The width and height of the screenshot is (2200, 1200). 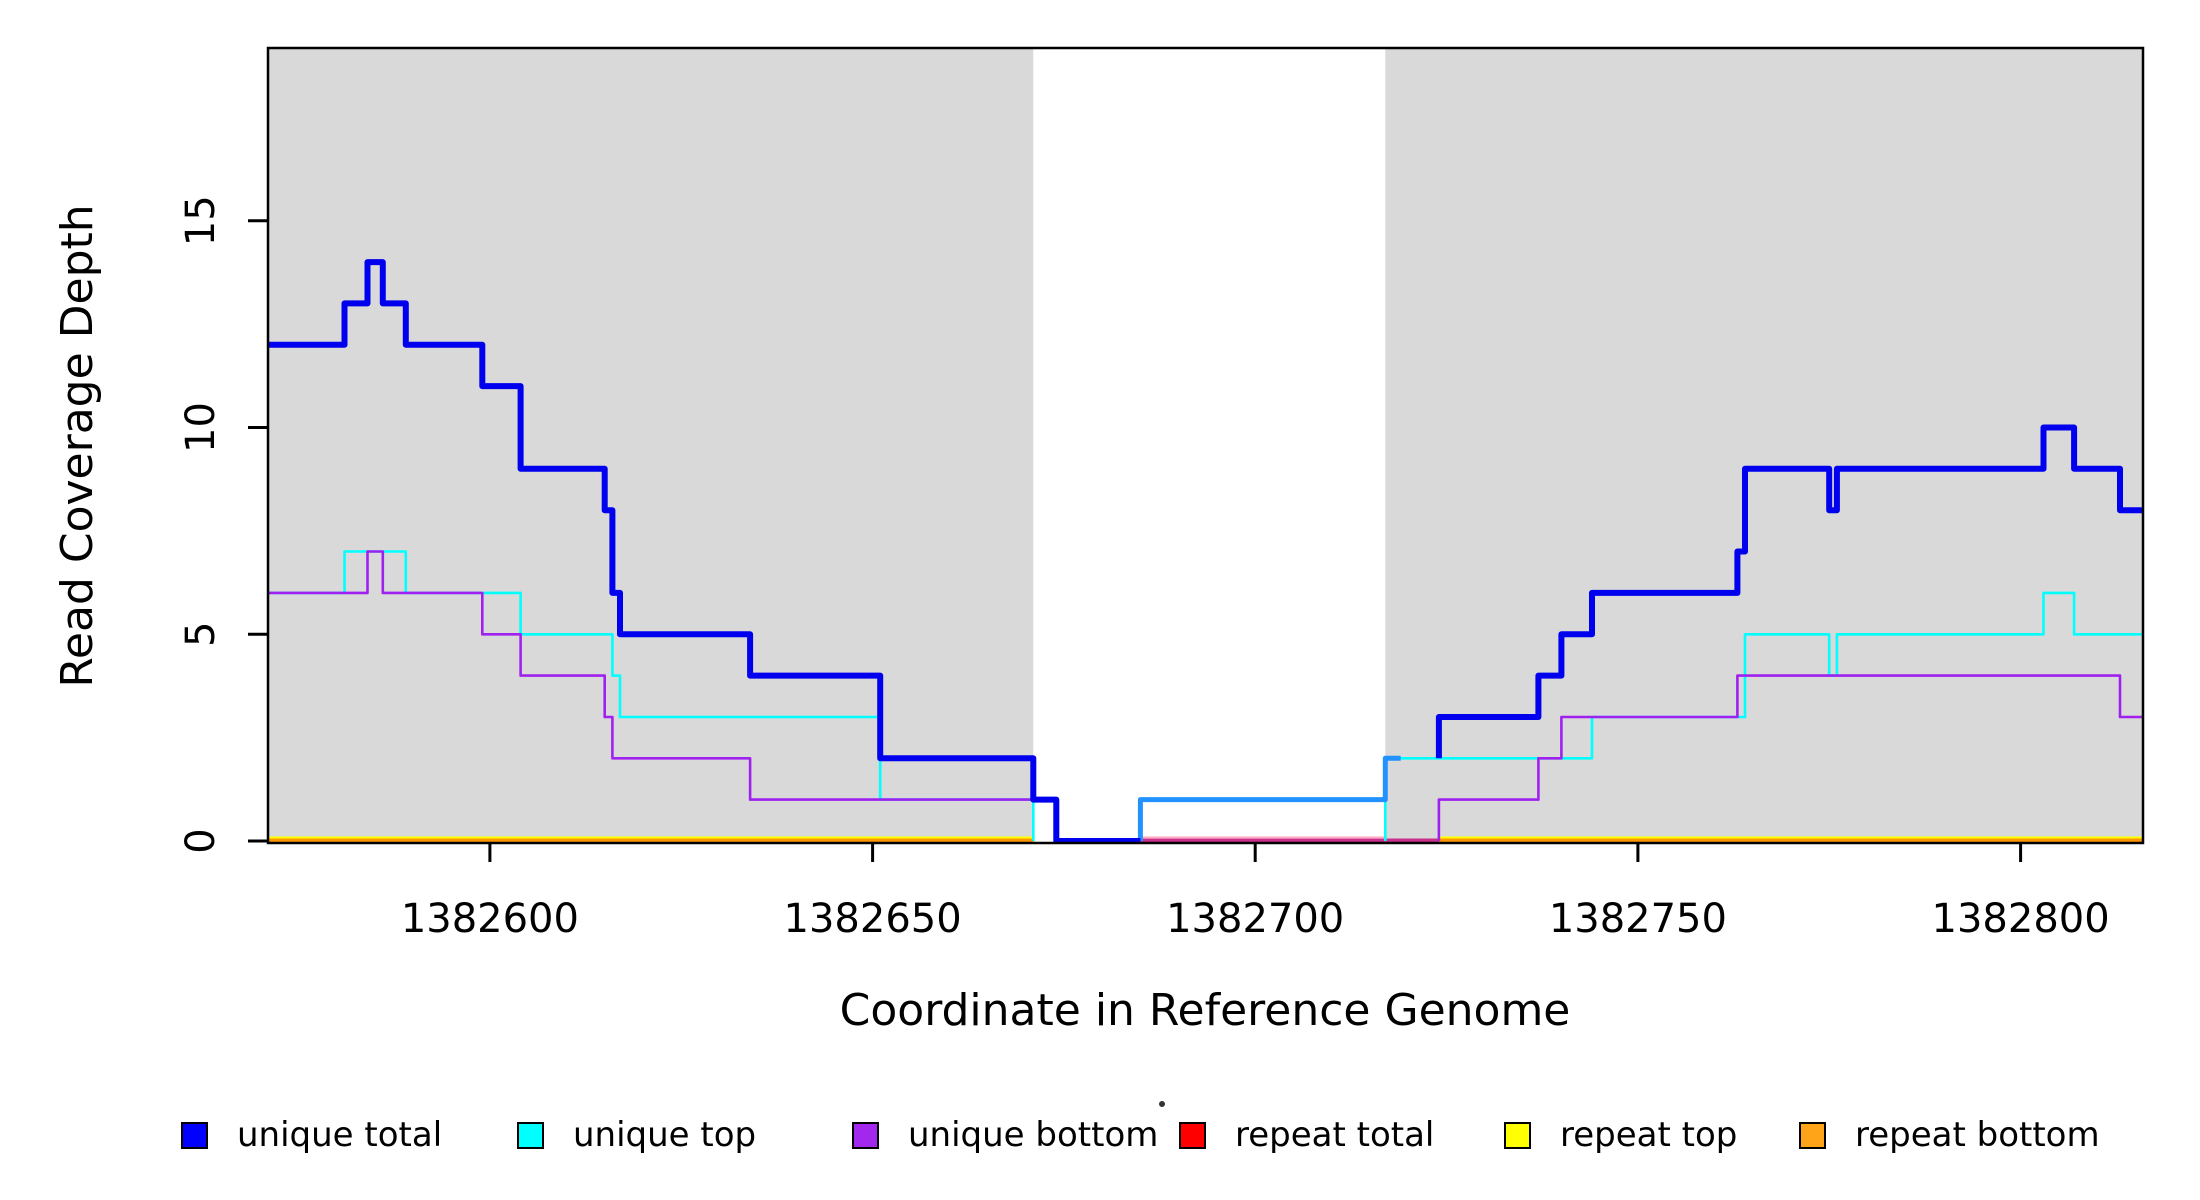 What do you see at coordinates (1790, 757) in the screenshot?
I see `series-line-unique-bottom-part2` at bounding box center [1790, 757].